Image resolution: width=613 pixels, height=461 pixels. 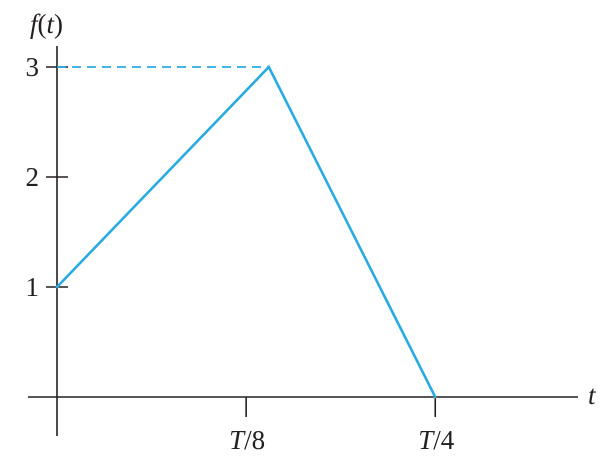 I want to click on x-axis-label: t, so click(x=592, y=395).